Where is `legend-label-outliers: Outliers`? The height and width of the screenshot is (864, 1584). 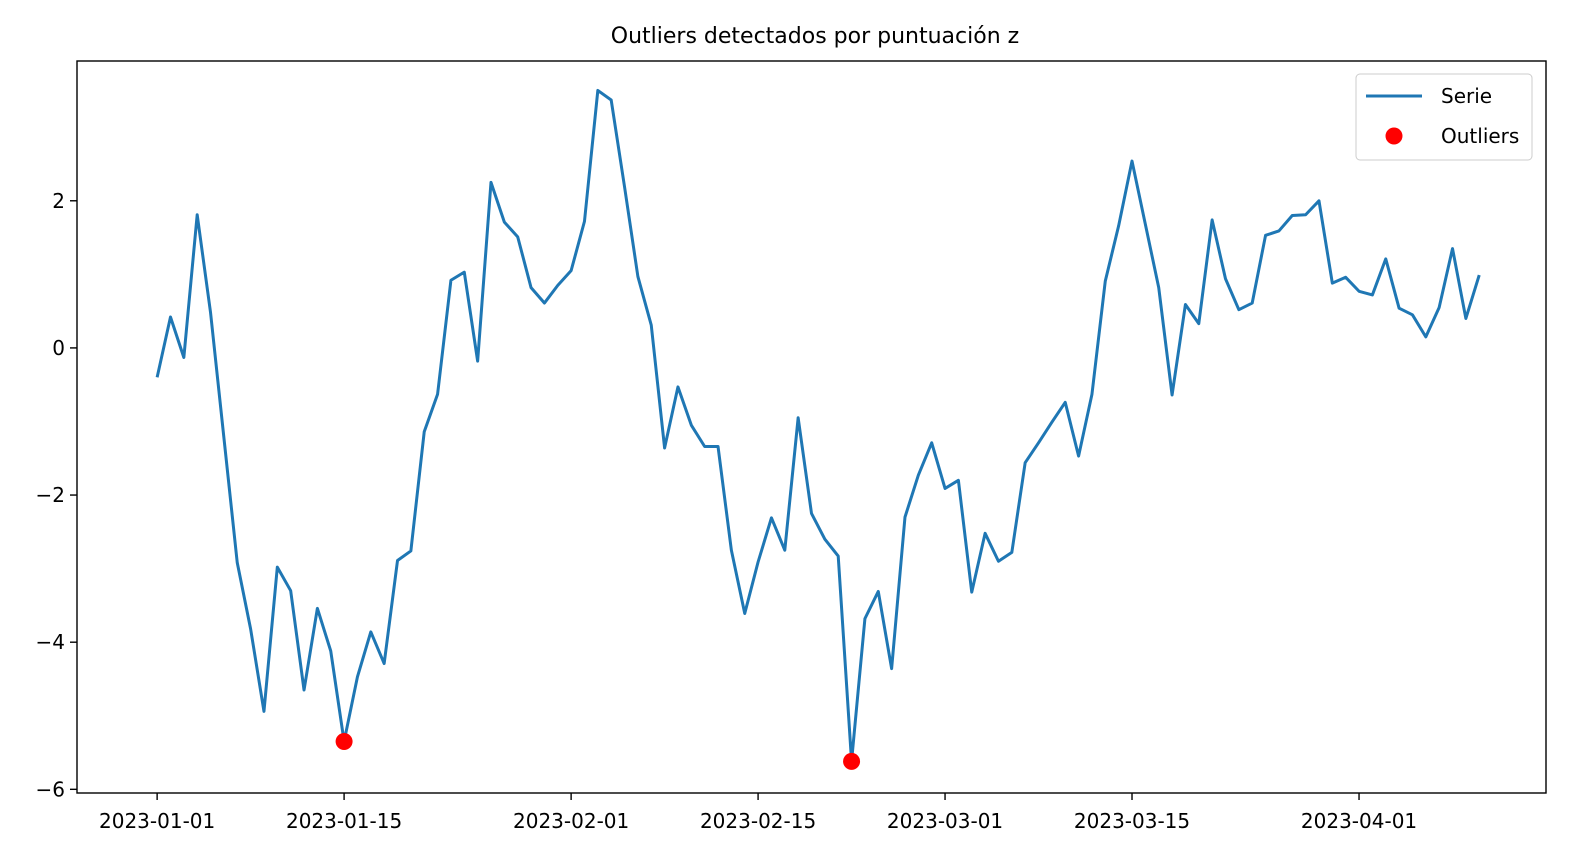 legend-label-outliers: Outliers is located at coordinates (1480, 136).